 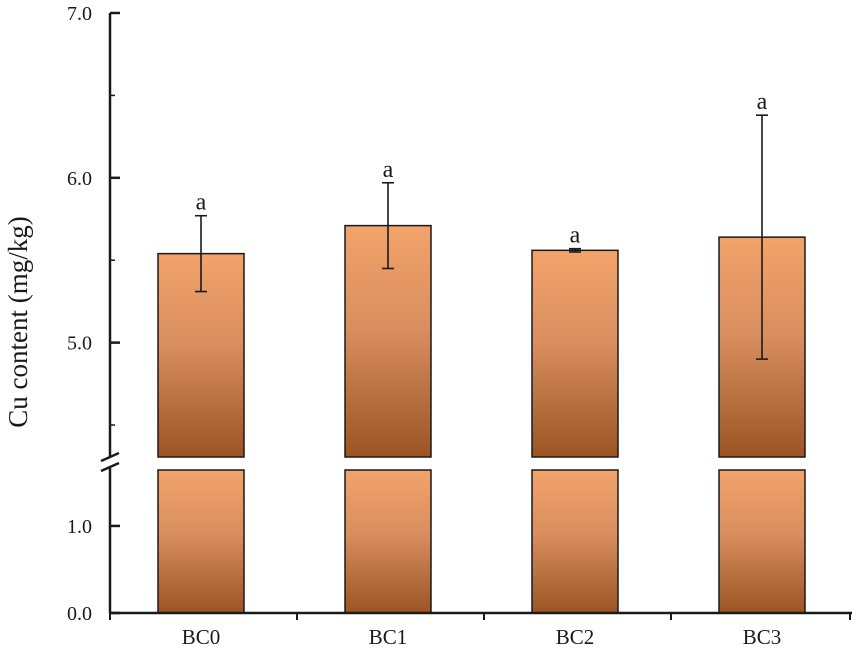 I want to click on bar-lower-bc1, so click(x=388, y=541).